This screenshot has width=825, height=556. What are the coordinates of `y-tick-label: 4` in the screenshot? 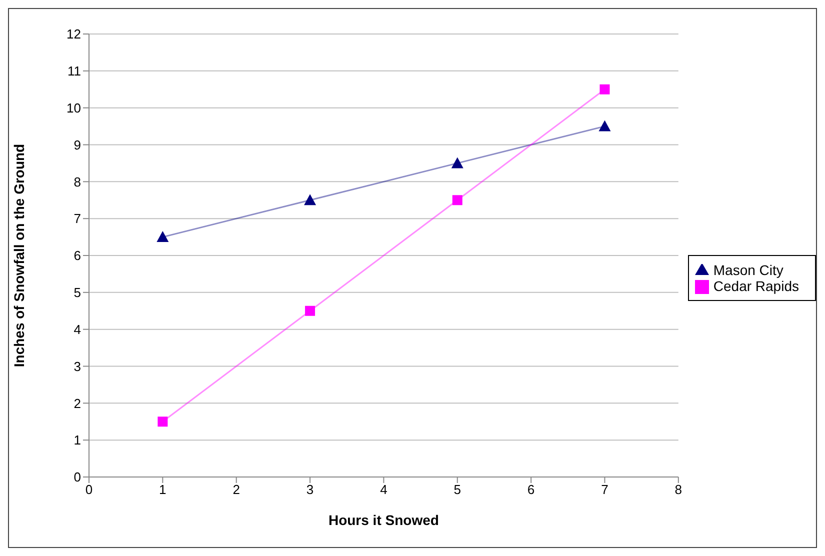 It's located at (77, 329).